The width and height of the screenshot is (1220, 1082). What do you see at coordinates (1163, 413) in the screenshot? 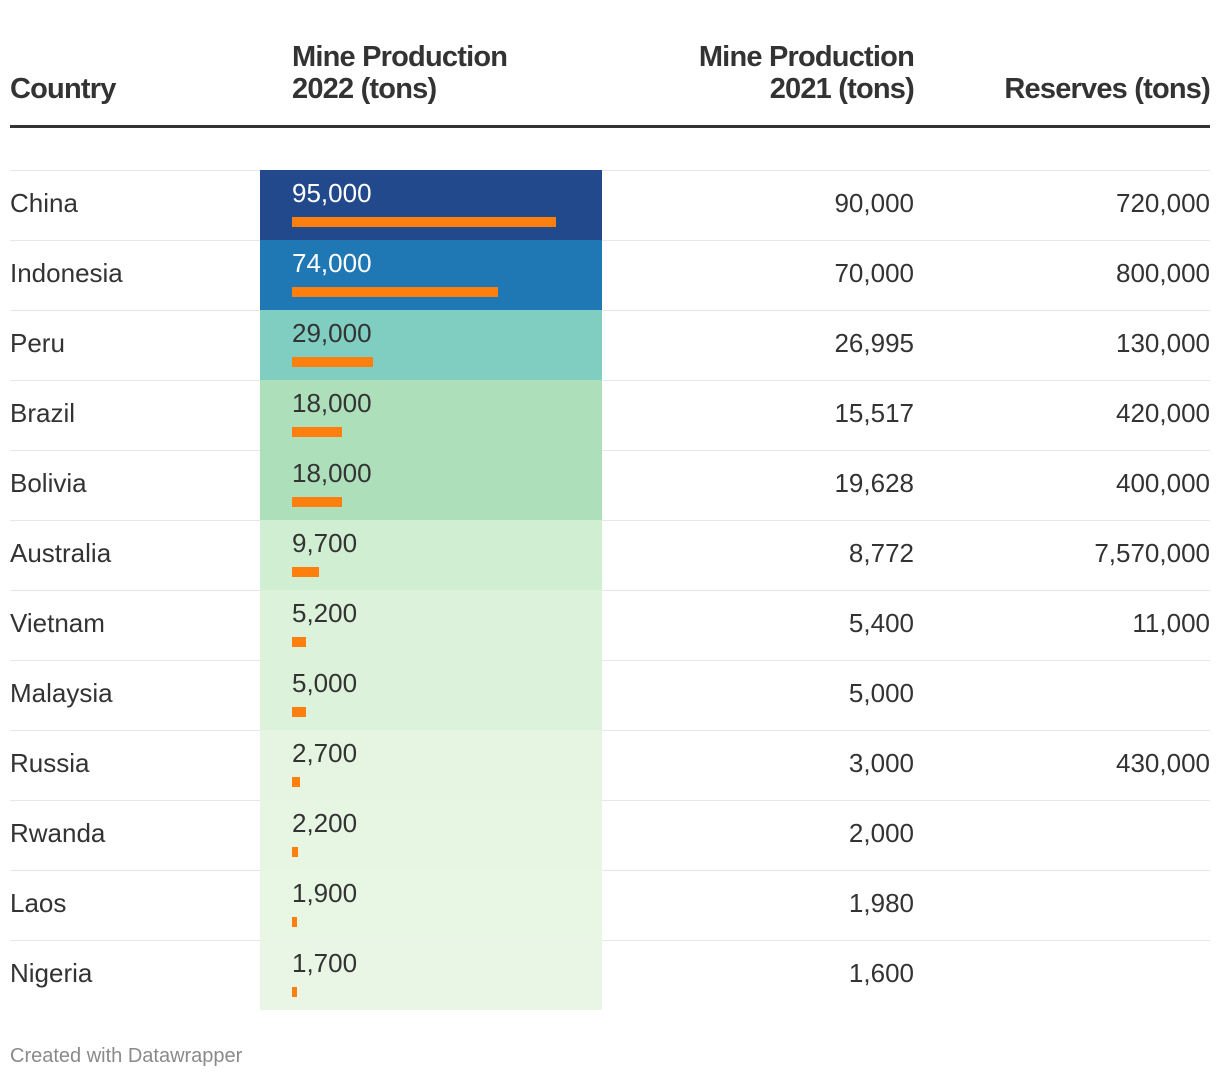
I see `cell-reserves: 420,000` at bounding box center [1163, 413].